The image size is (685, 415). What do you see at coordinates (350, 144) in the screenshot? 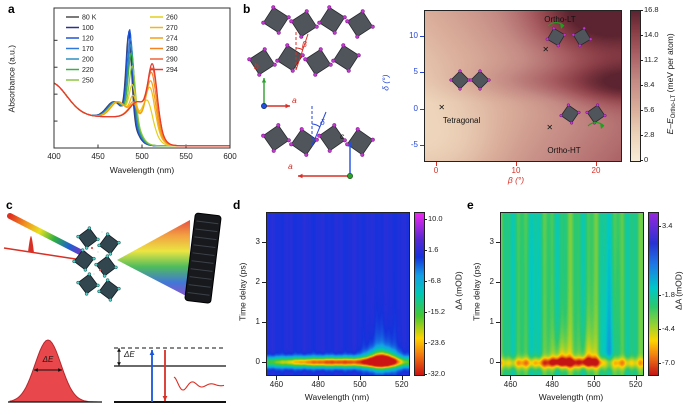
I see `c-axis-arrow-head` at bounding box center [350, 144].